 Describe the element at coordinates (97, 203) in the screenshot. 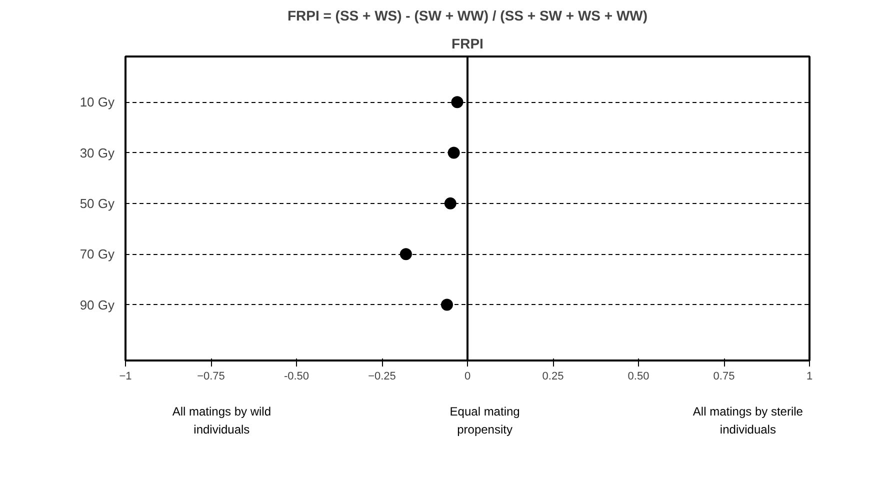

I see `y-tick-label: 50 Gy` at that location.